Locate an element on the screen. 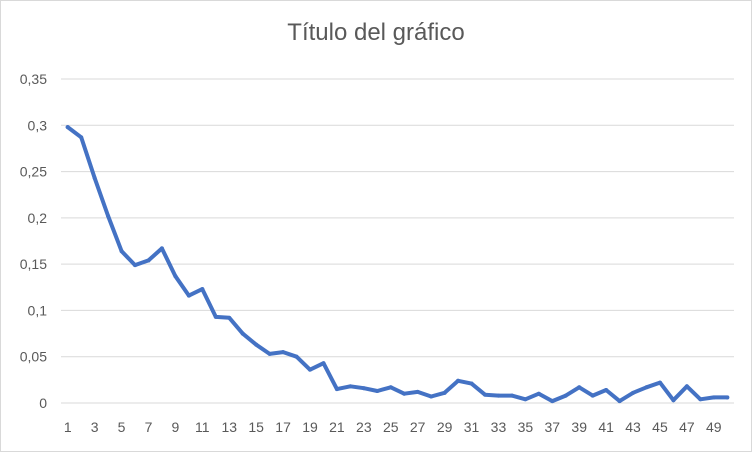  x-tick-label: 13 is located at coordinates (229, 427).